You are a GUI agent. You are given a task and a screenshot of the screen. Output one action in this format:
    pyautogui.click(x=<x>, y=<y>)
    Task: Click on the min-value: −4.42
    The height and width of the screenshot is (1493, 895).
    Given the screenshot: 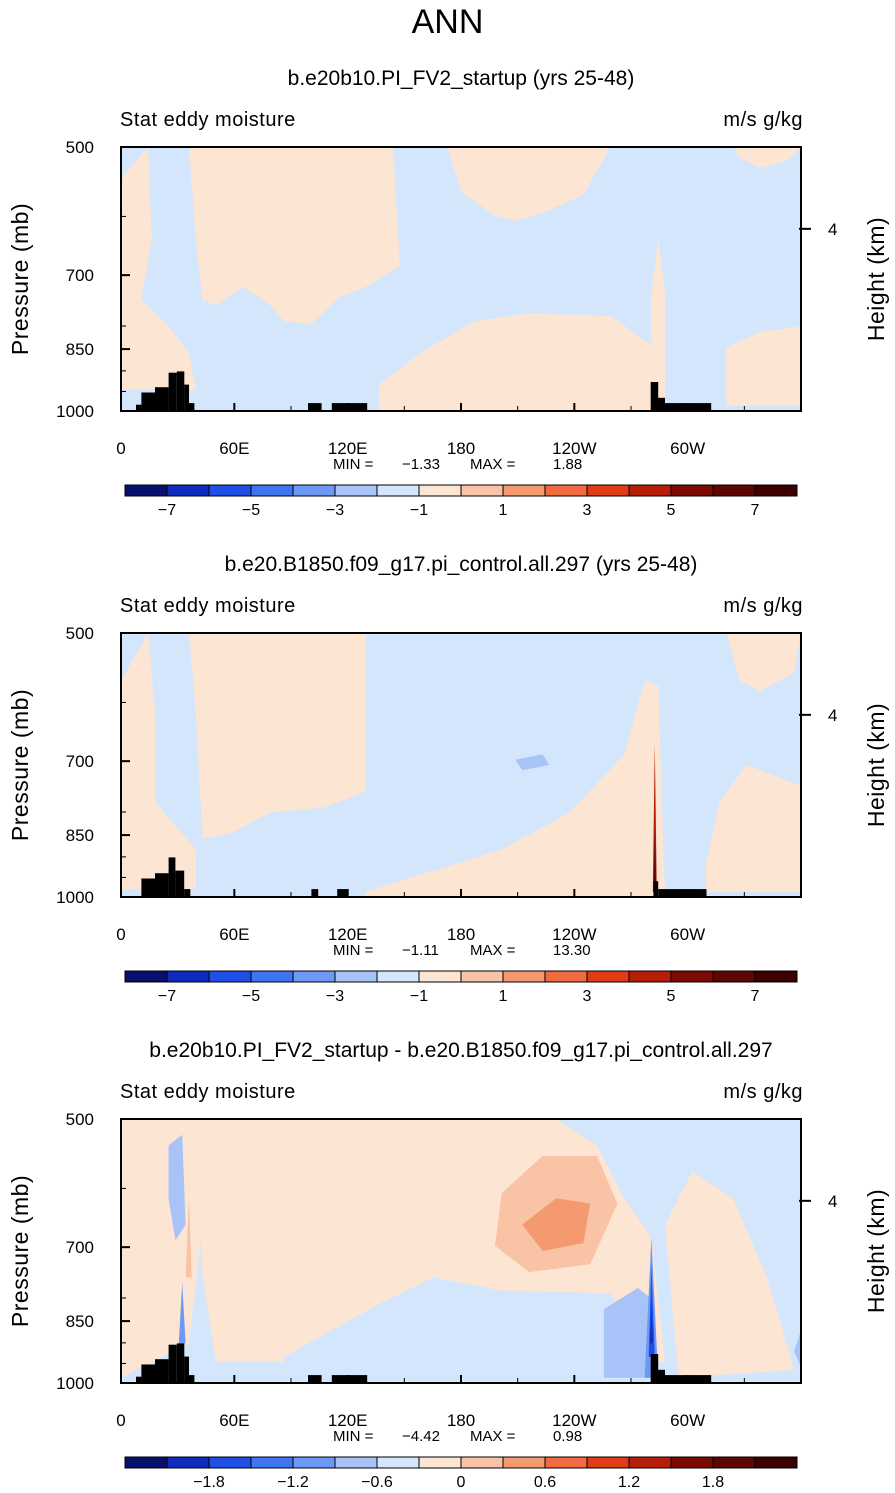 What is the action you would take?
    pyautogui.click(x=421, y=1436)
    